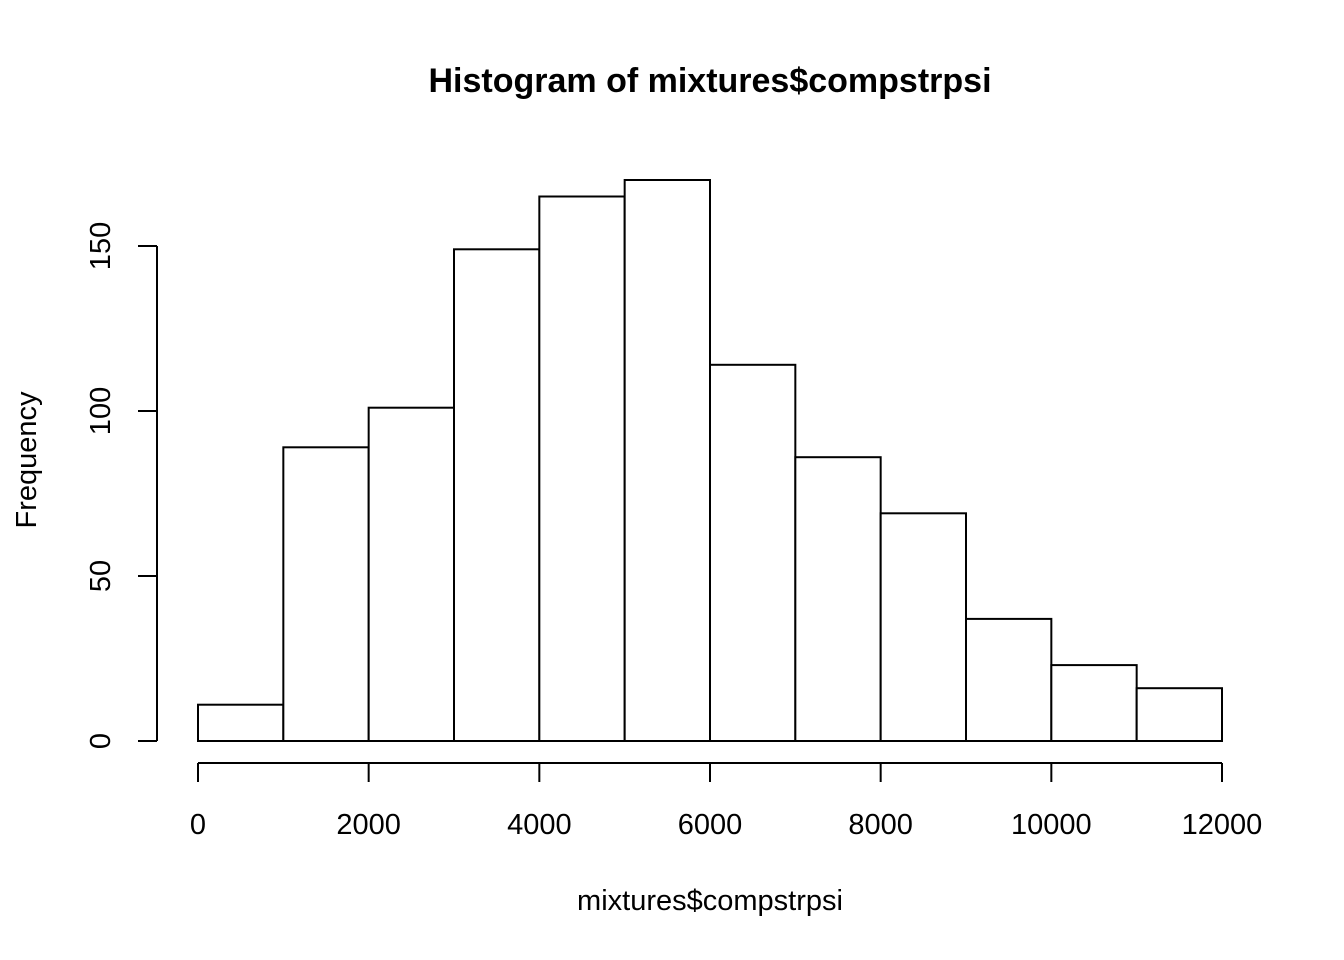 This screenshot has width=1344, height=960. Describe the element at coordinates (101, 411) in the screenshot. I see `y-tick-label: 100` at that location.